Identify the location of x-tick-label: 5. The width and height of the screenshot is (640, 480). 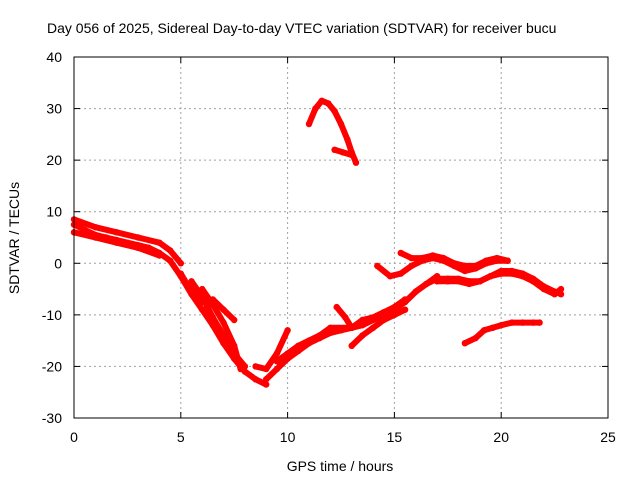
(181, 437).